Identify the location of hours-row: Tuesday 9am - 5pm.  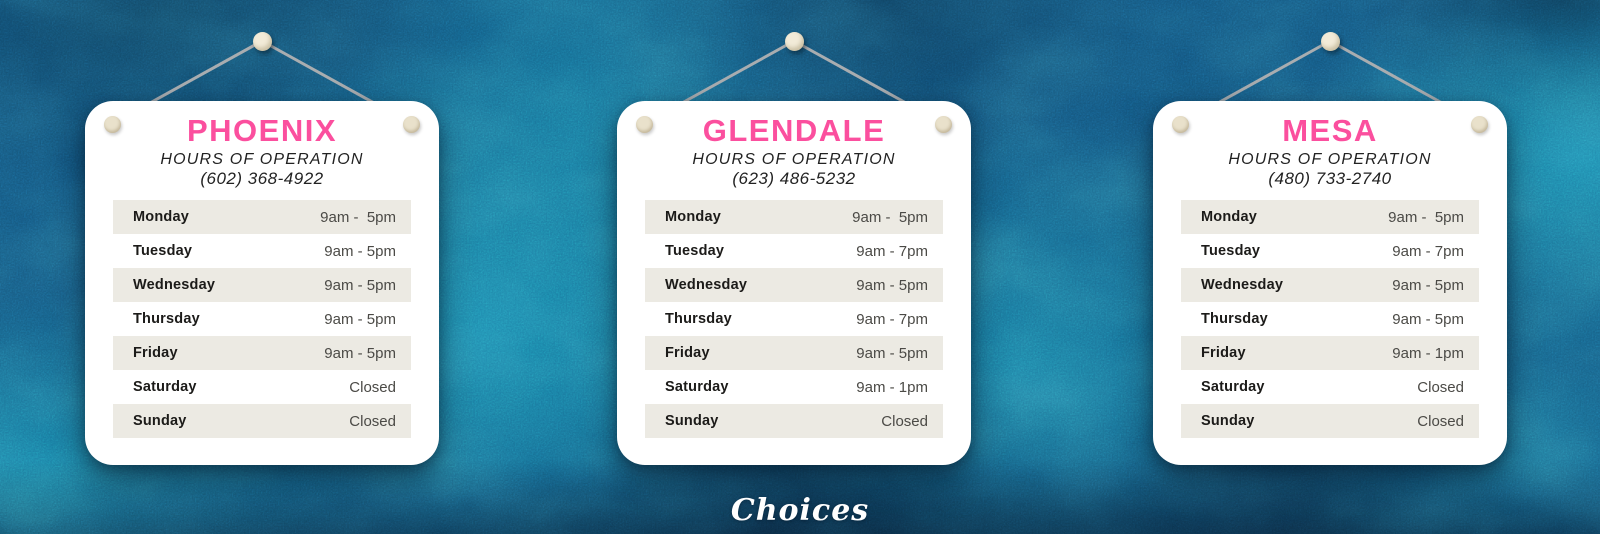
(262, 251).